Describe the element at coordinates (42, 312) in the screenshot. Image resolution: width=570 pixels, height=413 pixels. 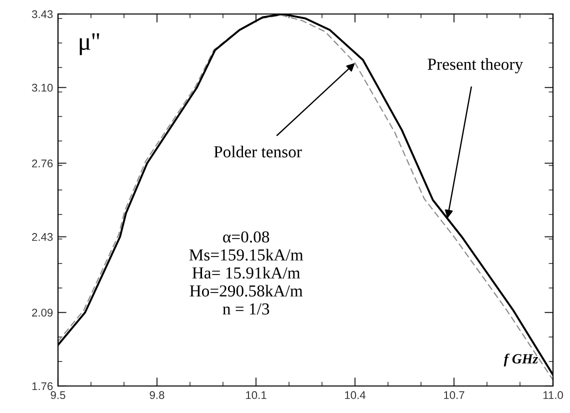
I see `y-tick-label: 2.09` at that location.